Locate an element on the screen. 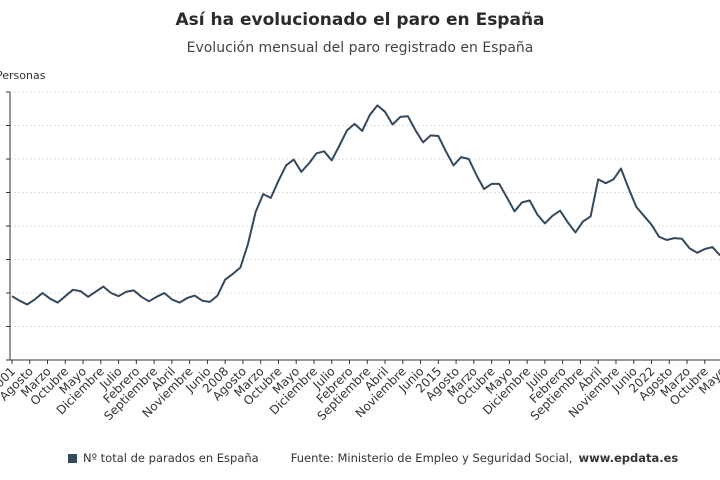 This screenshot has width=720, height=480. source-site: www.epdata.es is located at coordinates (628, 458).